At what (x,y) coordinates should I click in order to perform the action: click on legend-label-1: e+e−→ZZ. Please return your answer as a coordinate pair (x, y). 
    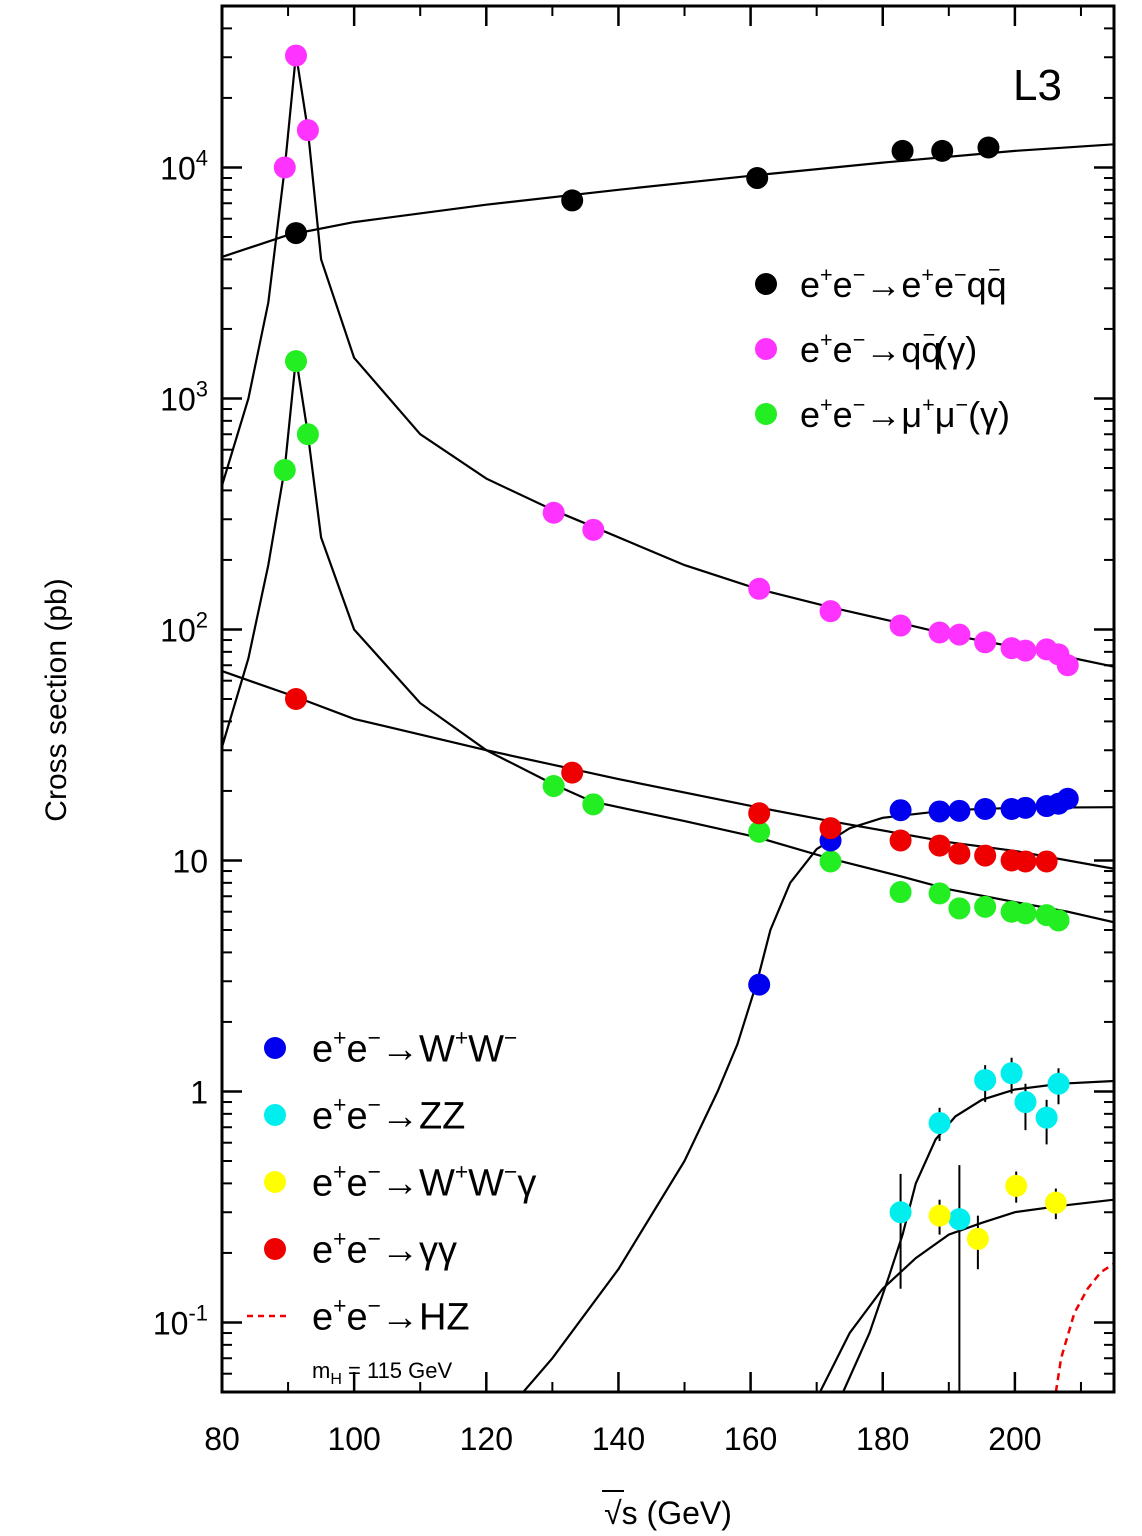
    Looking at the image, I should click on (388, 1115).